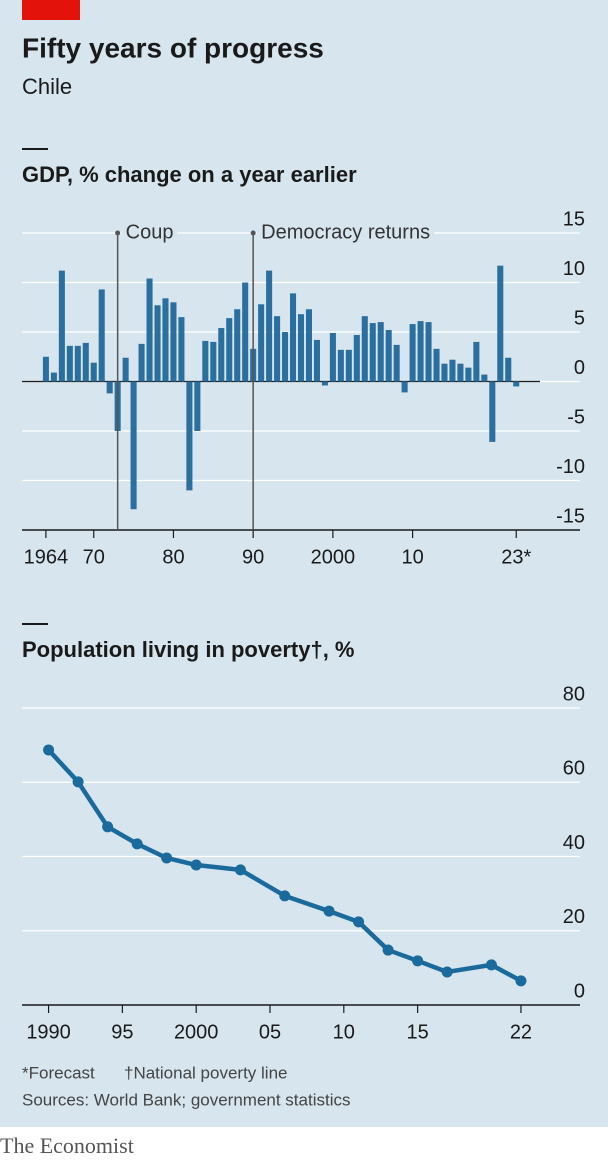 The image size is (608, 1164). I want to click on x-tick-label: 23*, so click(516, 557).